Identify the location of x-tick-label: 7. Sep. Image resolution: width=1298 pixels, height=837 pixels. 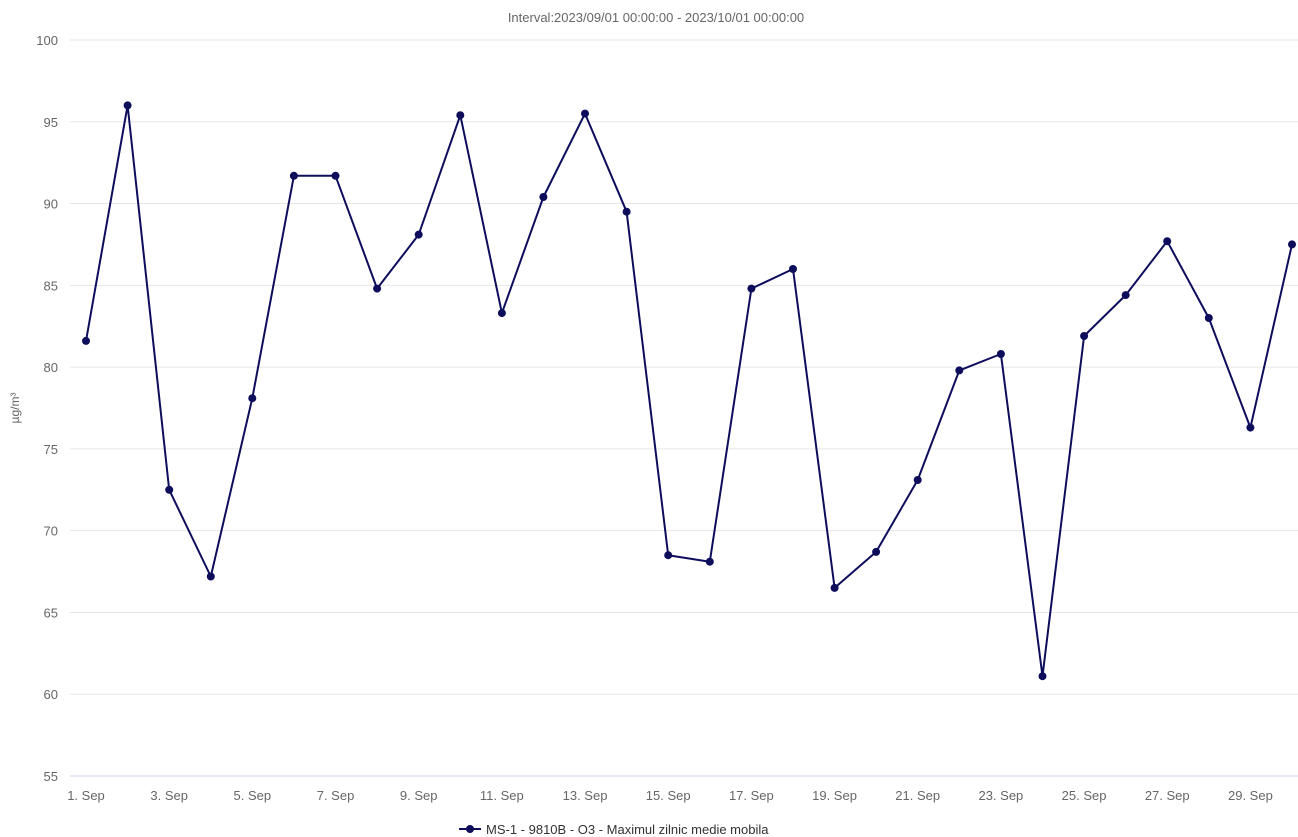
(336, 795).